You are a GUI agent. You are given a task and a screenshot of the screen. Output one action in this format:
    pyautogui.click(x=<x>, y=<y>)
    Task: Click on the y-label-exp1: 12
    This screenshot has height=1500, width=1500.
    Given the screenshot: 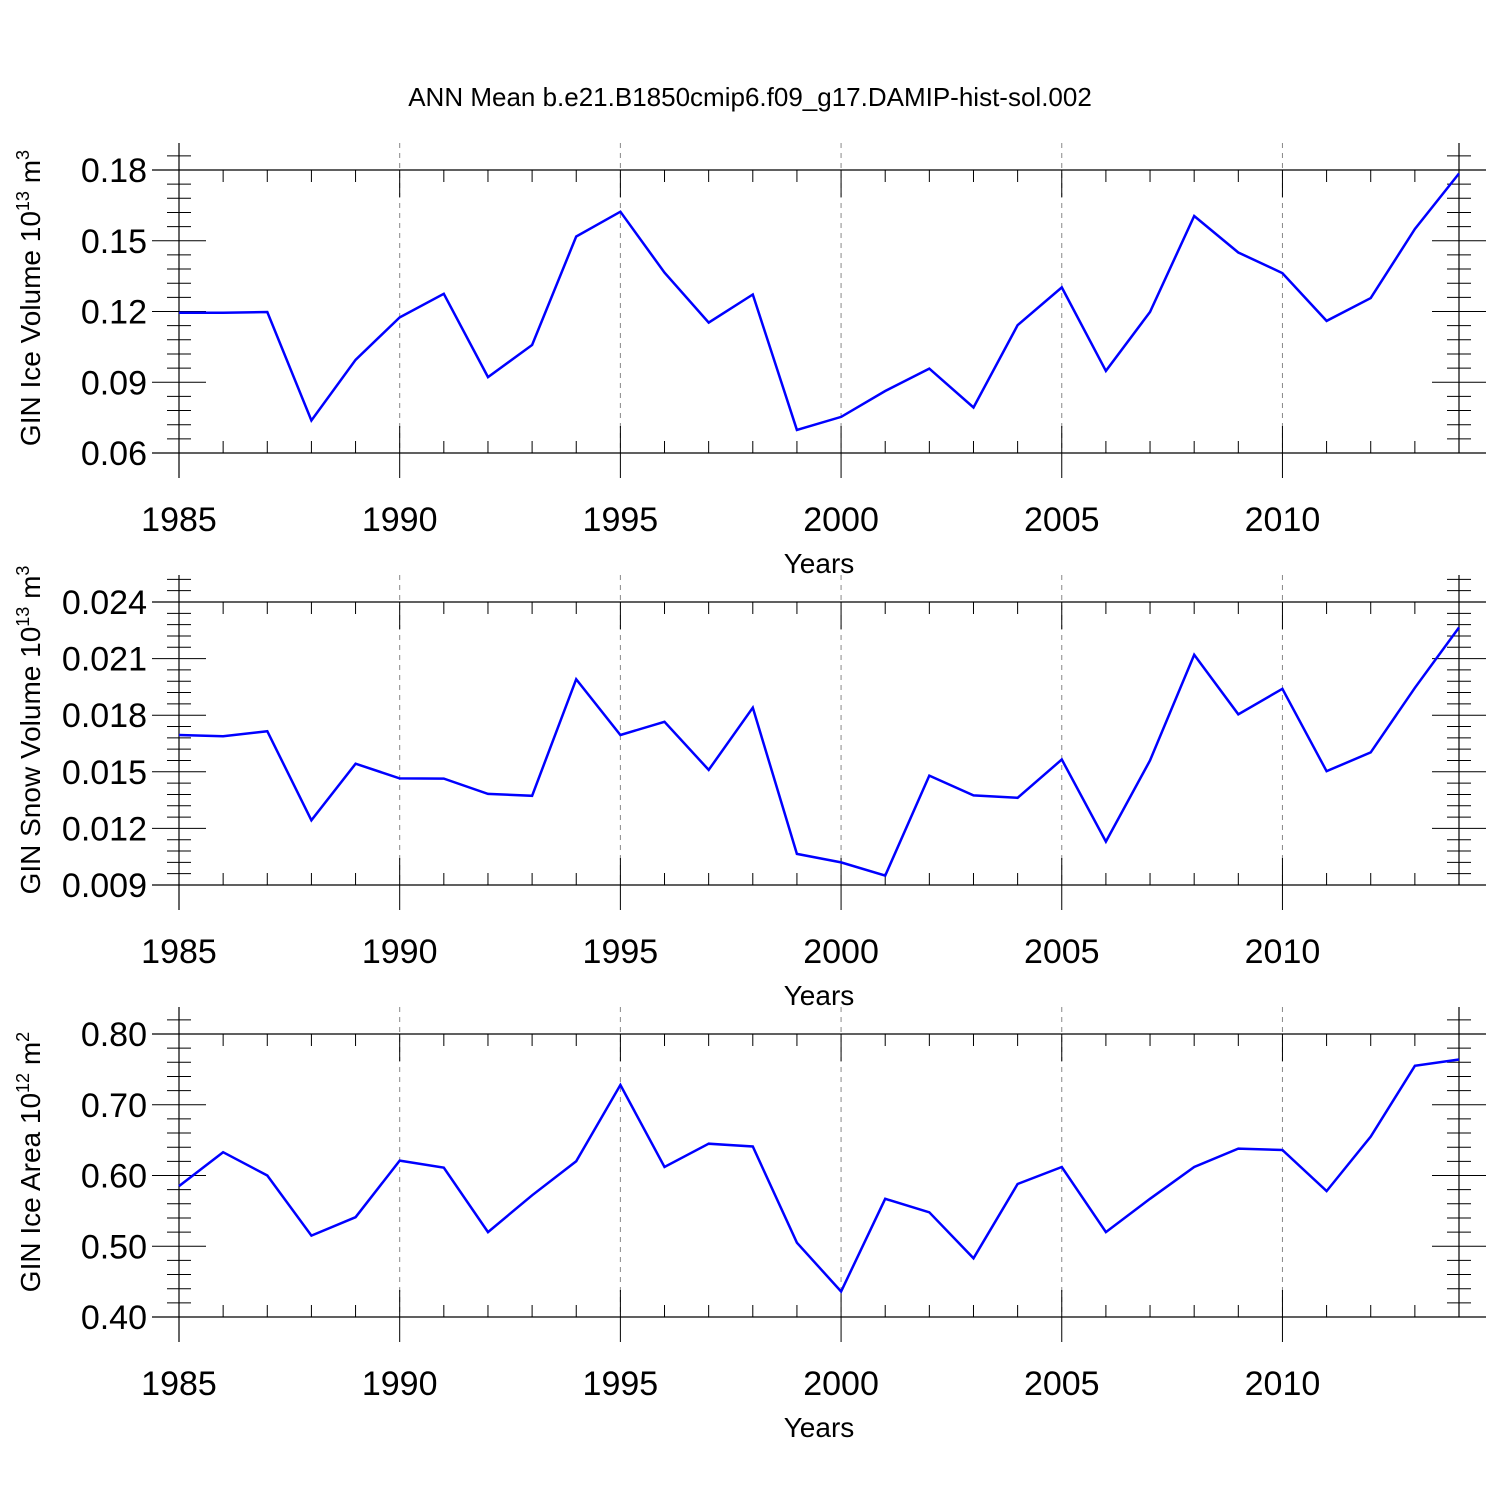 What is the action you would take?
    pyautogui.click(x=23, y=1083)
    